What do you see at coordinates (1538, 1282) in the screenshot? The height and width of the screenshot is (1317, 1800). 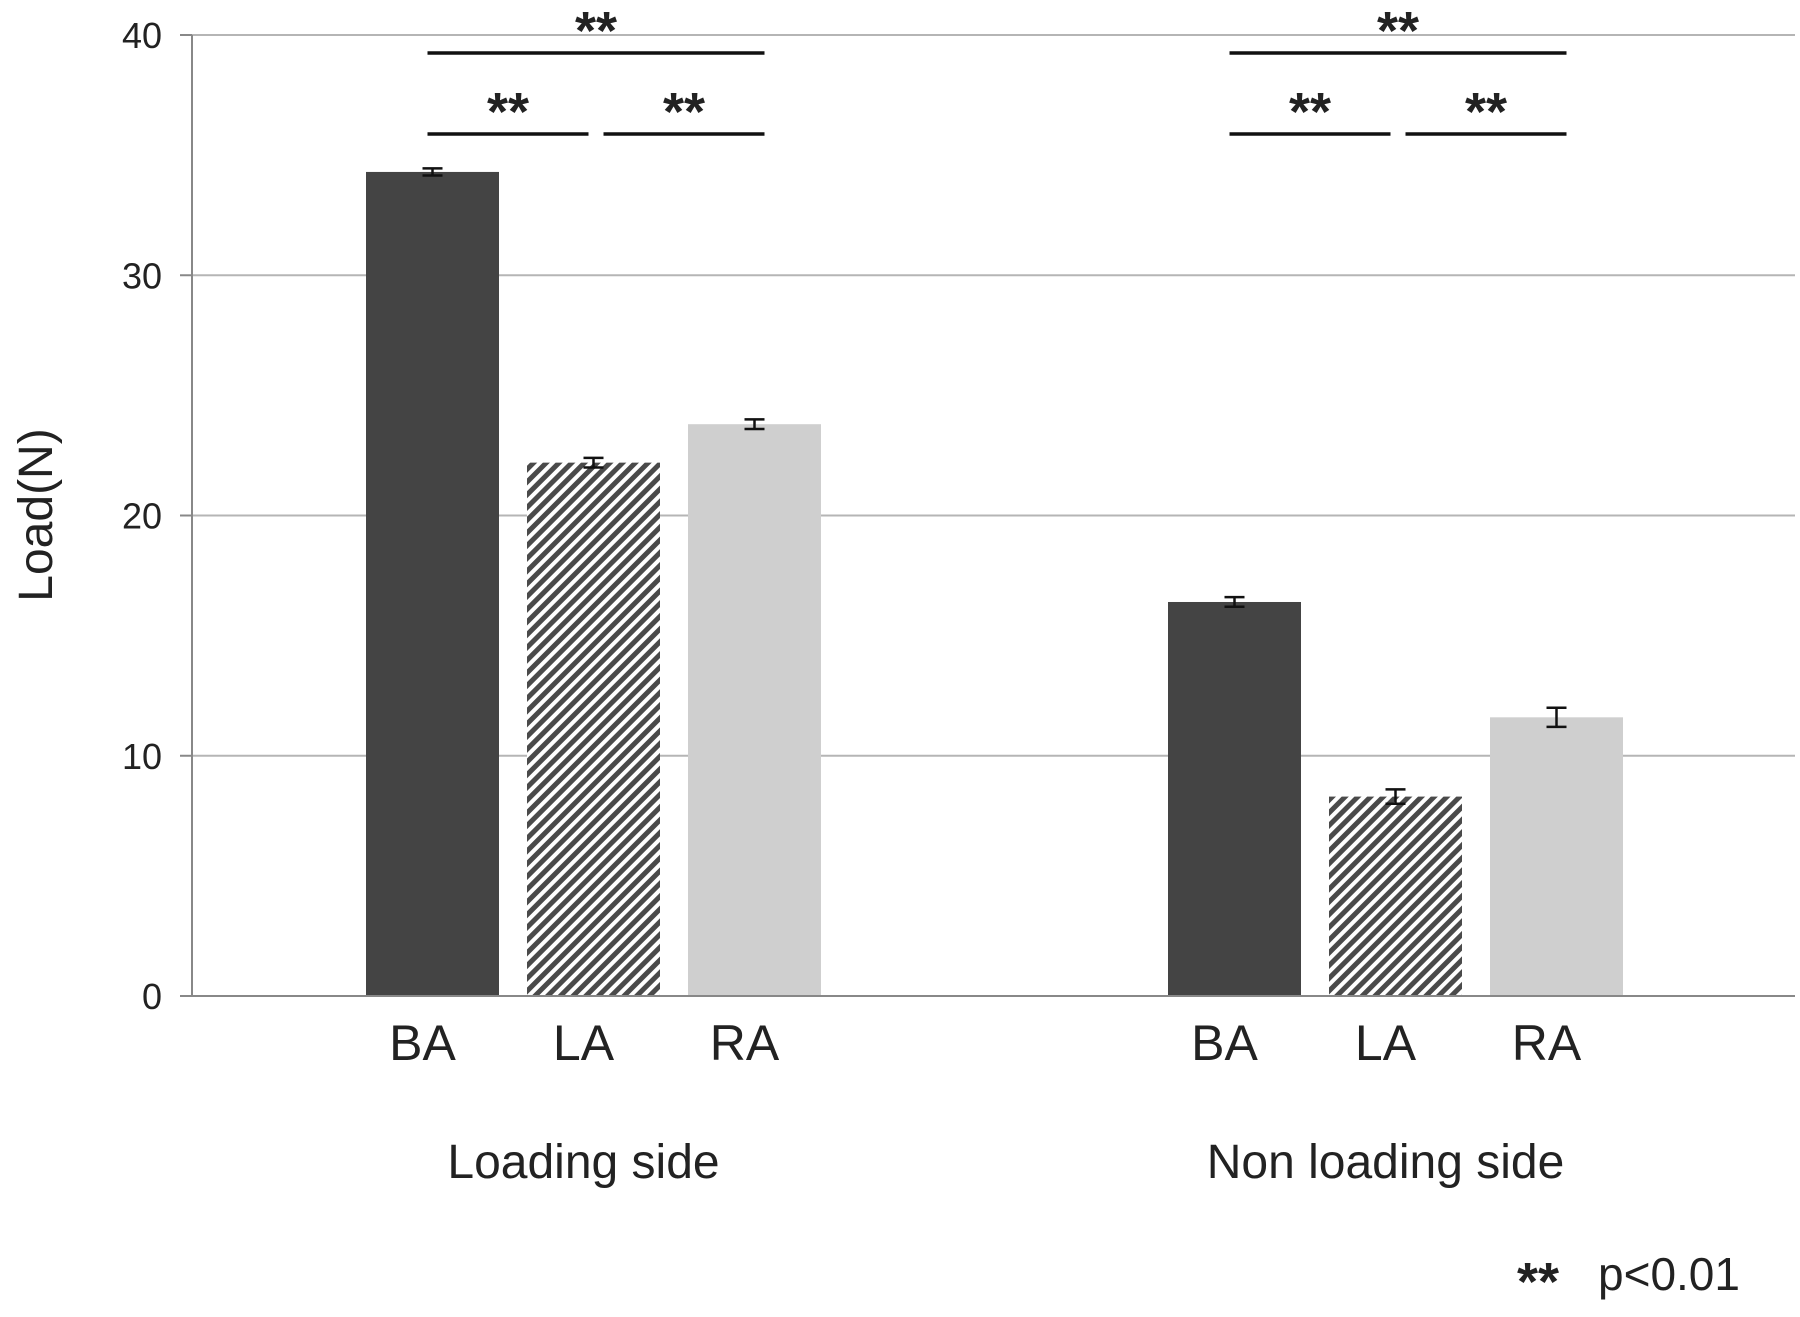 I see `note-stars: **` at bounding box center [1538, 1282].